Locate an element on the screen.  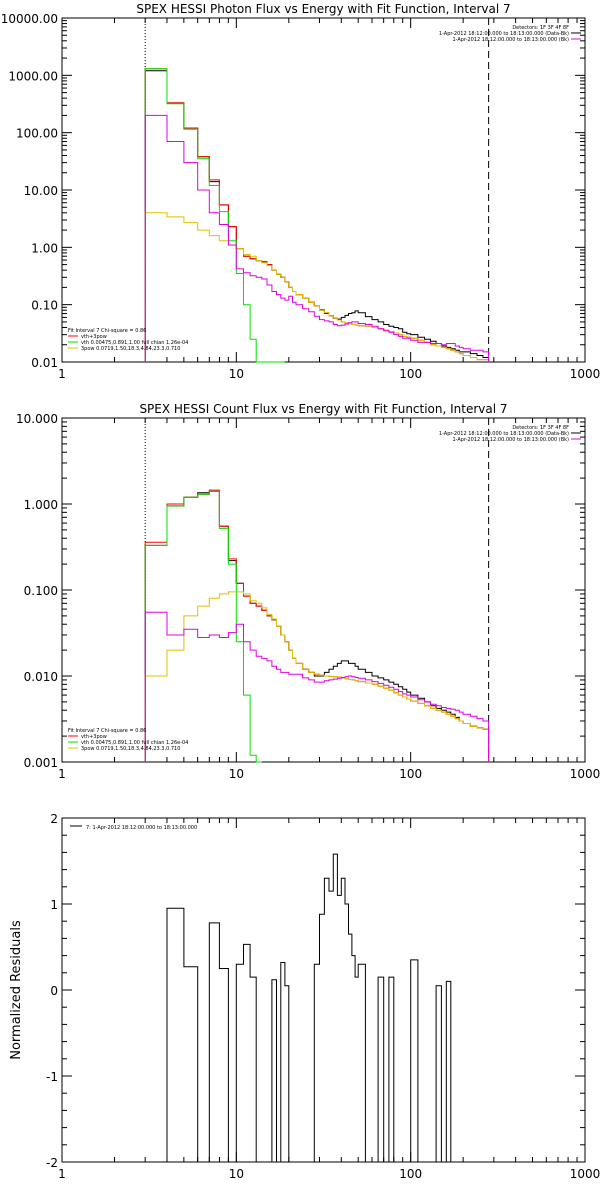
y-tick-label: 10000.00 is located at coordinates (29, 19).